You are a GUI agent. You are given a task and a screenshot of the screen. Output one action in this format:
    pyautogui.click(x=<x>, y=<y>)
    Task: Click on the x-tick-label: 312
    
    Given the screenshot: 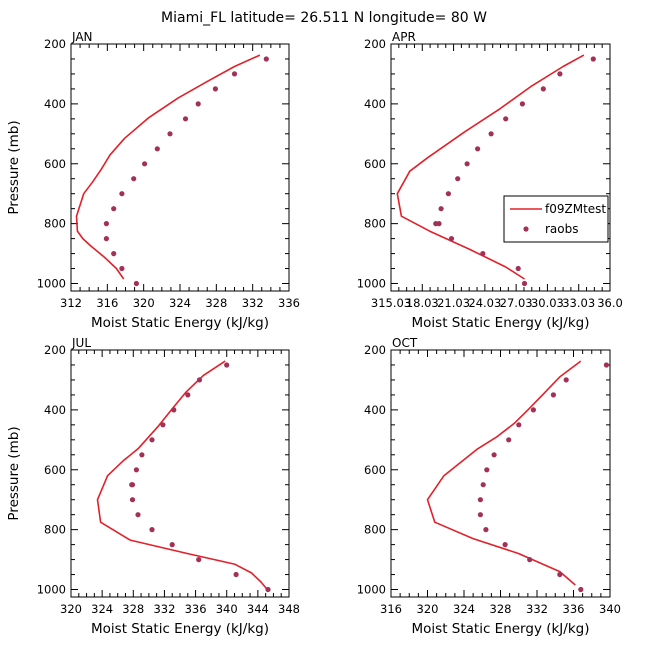 What is the action you would take?
    pyautogui.click(x=71, y=303)
    